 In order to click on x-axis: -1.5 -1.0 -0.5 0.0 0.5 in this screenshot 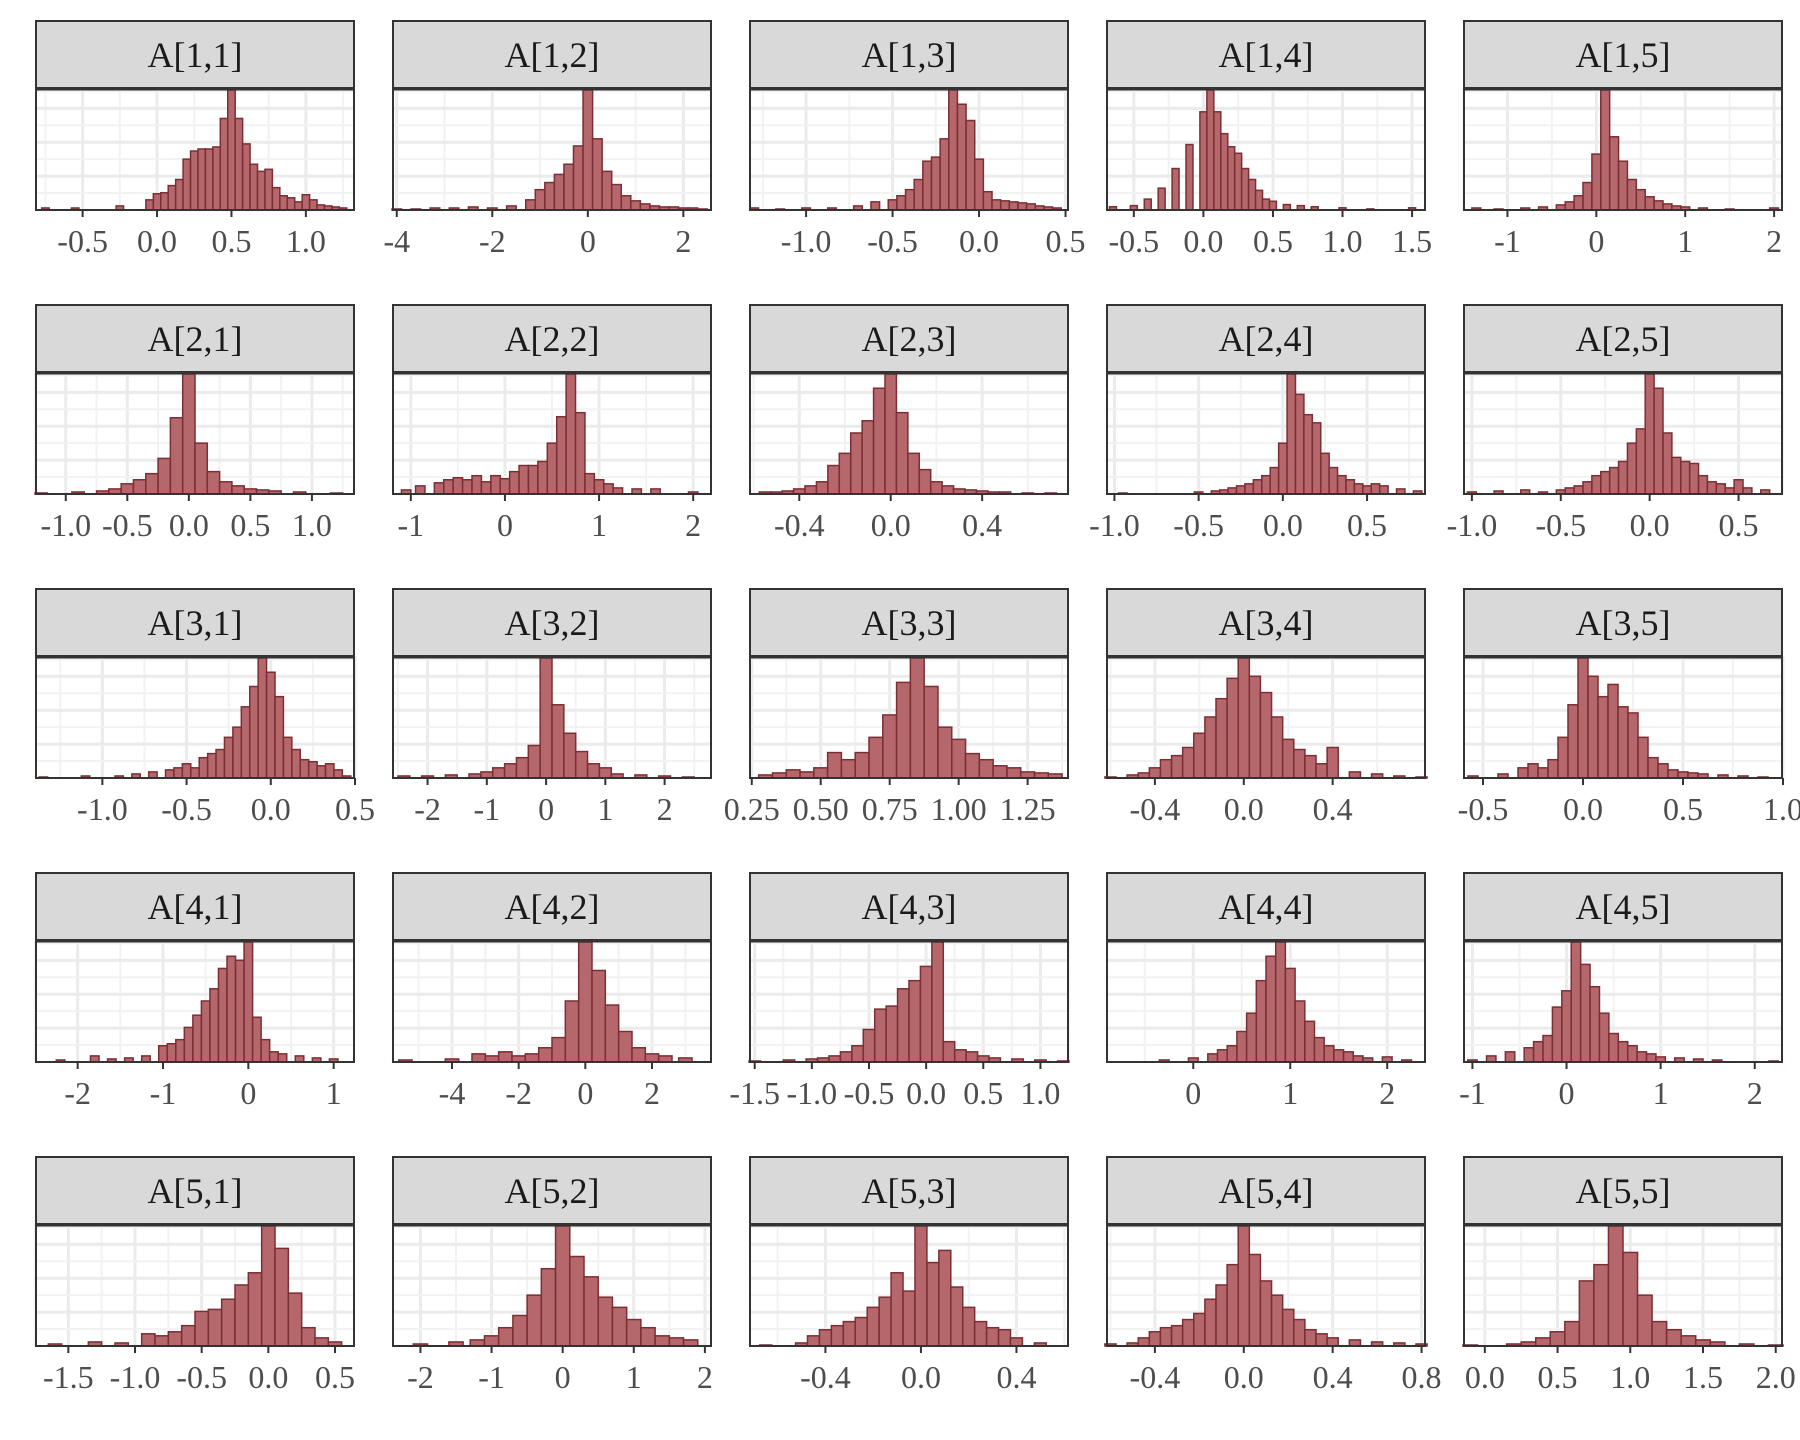, I will do `click(199, 1370)`.